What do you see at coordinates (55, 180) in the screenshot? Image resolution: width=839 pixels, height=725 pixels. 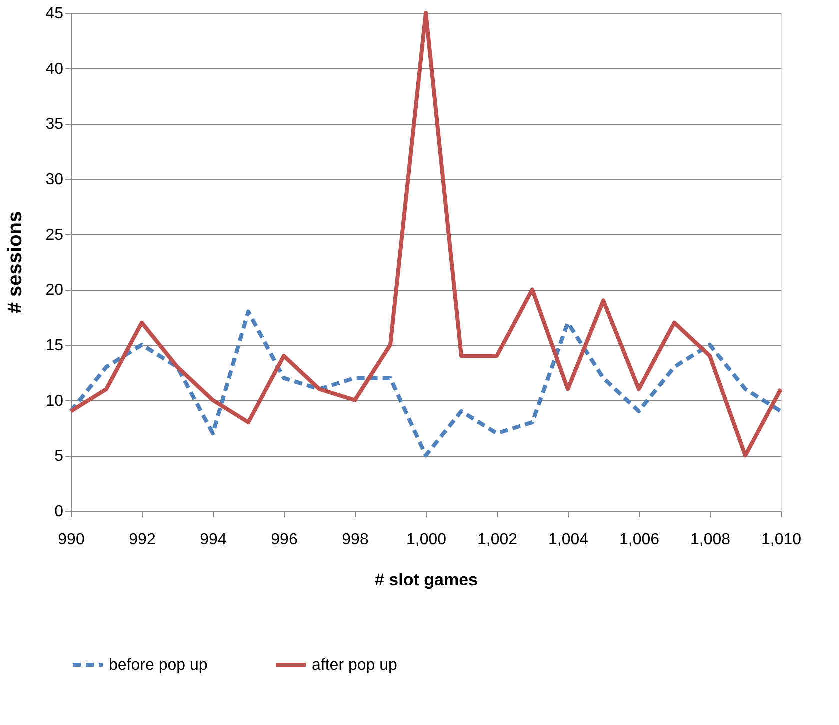 I see `y-tick-label: 30` at bounding box center [55, 180].